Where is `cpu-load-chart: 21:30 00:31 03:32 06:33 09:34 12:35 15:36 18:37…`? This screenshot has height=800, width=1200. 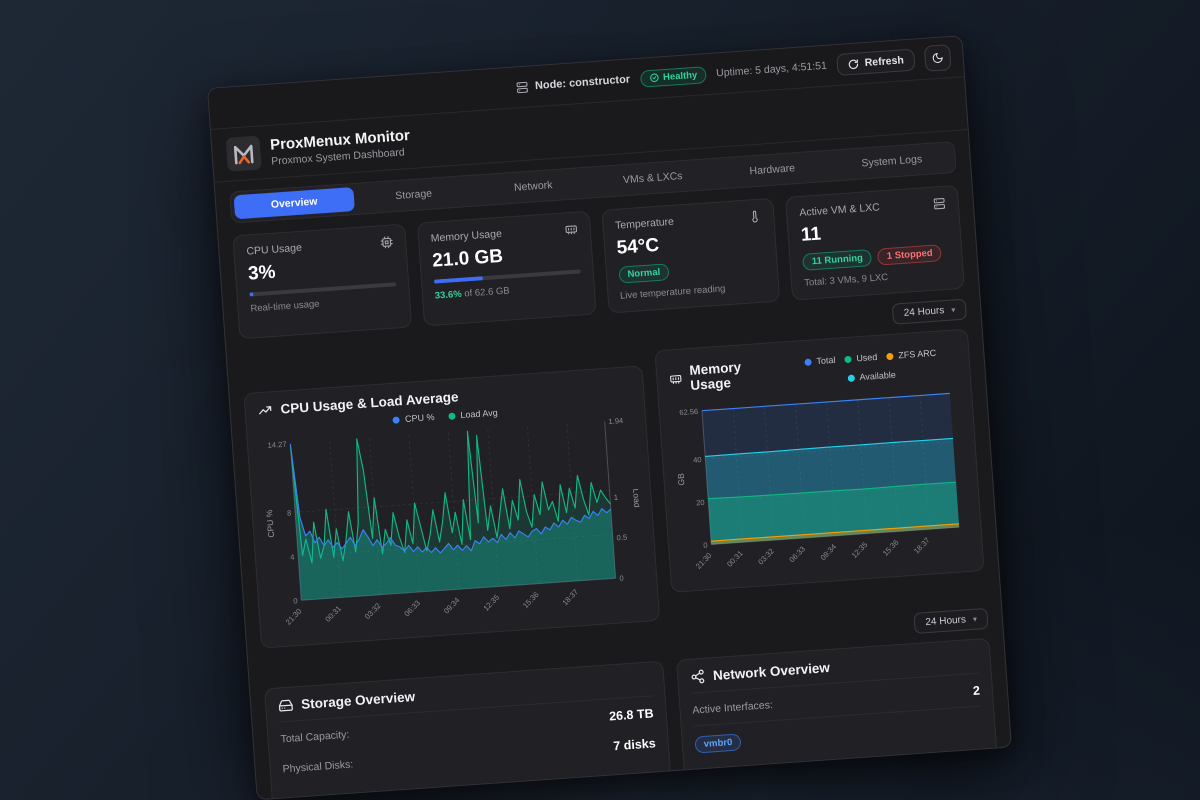 cpu-load-chart: 21:30 00:31 03:32 06:33 09:34 12:35 15:36 18:37… is located at coordinates (453, 521).